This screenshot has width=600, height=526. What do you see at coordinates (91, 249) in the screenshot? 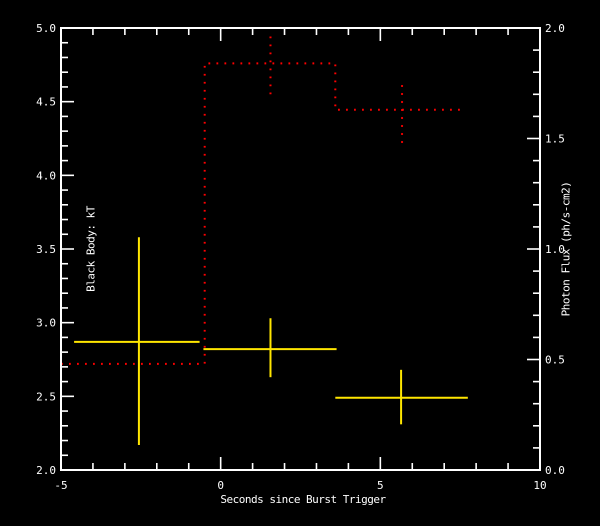
I see `y-axis-left-title: Black Body: kT` at bounding box center [91, 249].